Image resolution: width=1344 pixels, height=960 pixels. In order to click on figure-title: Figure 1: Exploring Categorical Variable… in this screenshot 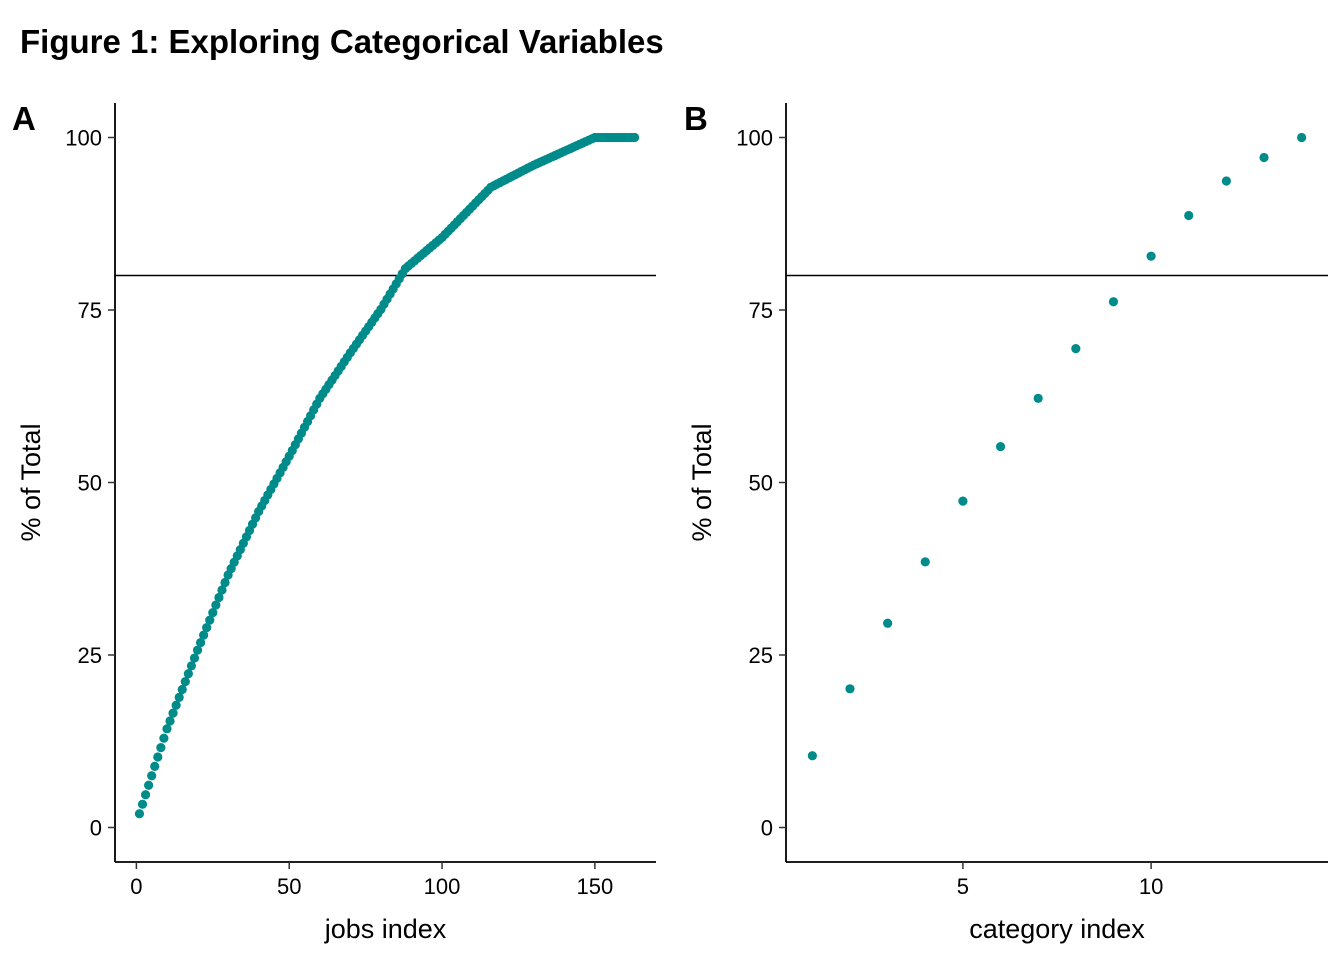, I will do `click(342, 41)`.